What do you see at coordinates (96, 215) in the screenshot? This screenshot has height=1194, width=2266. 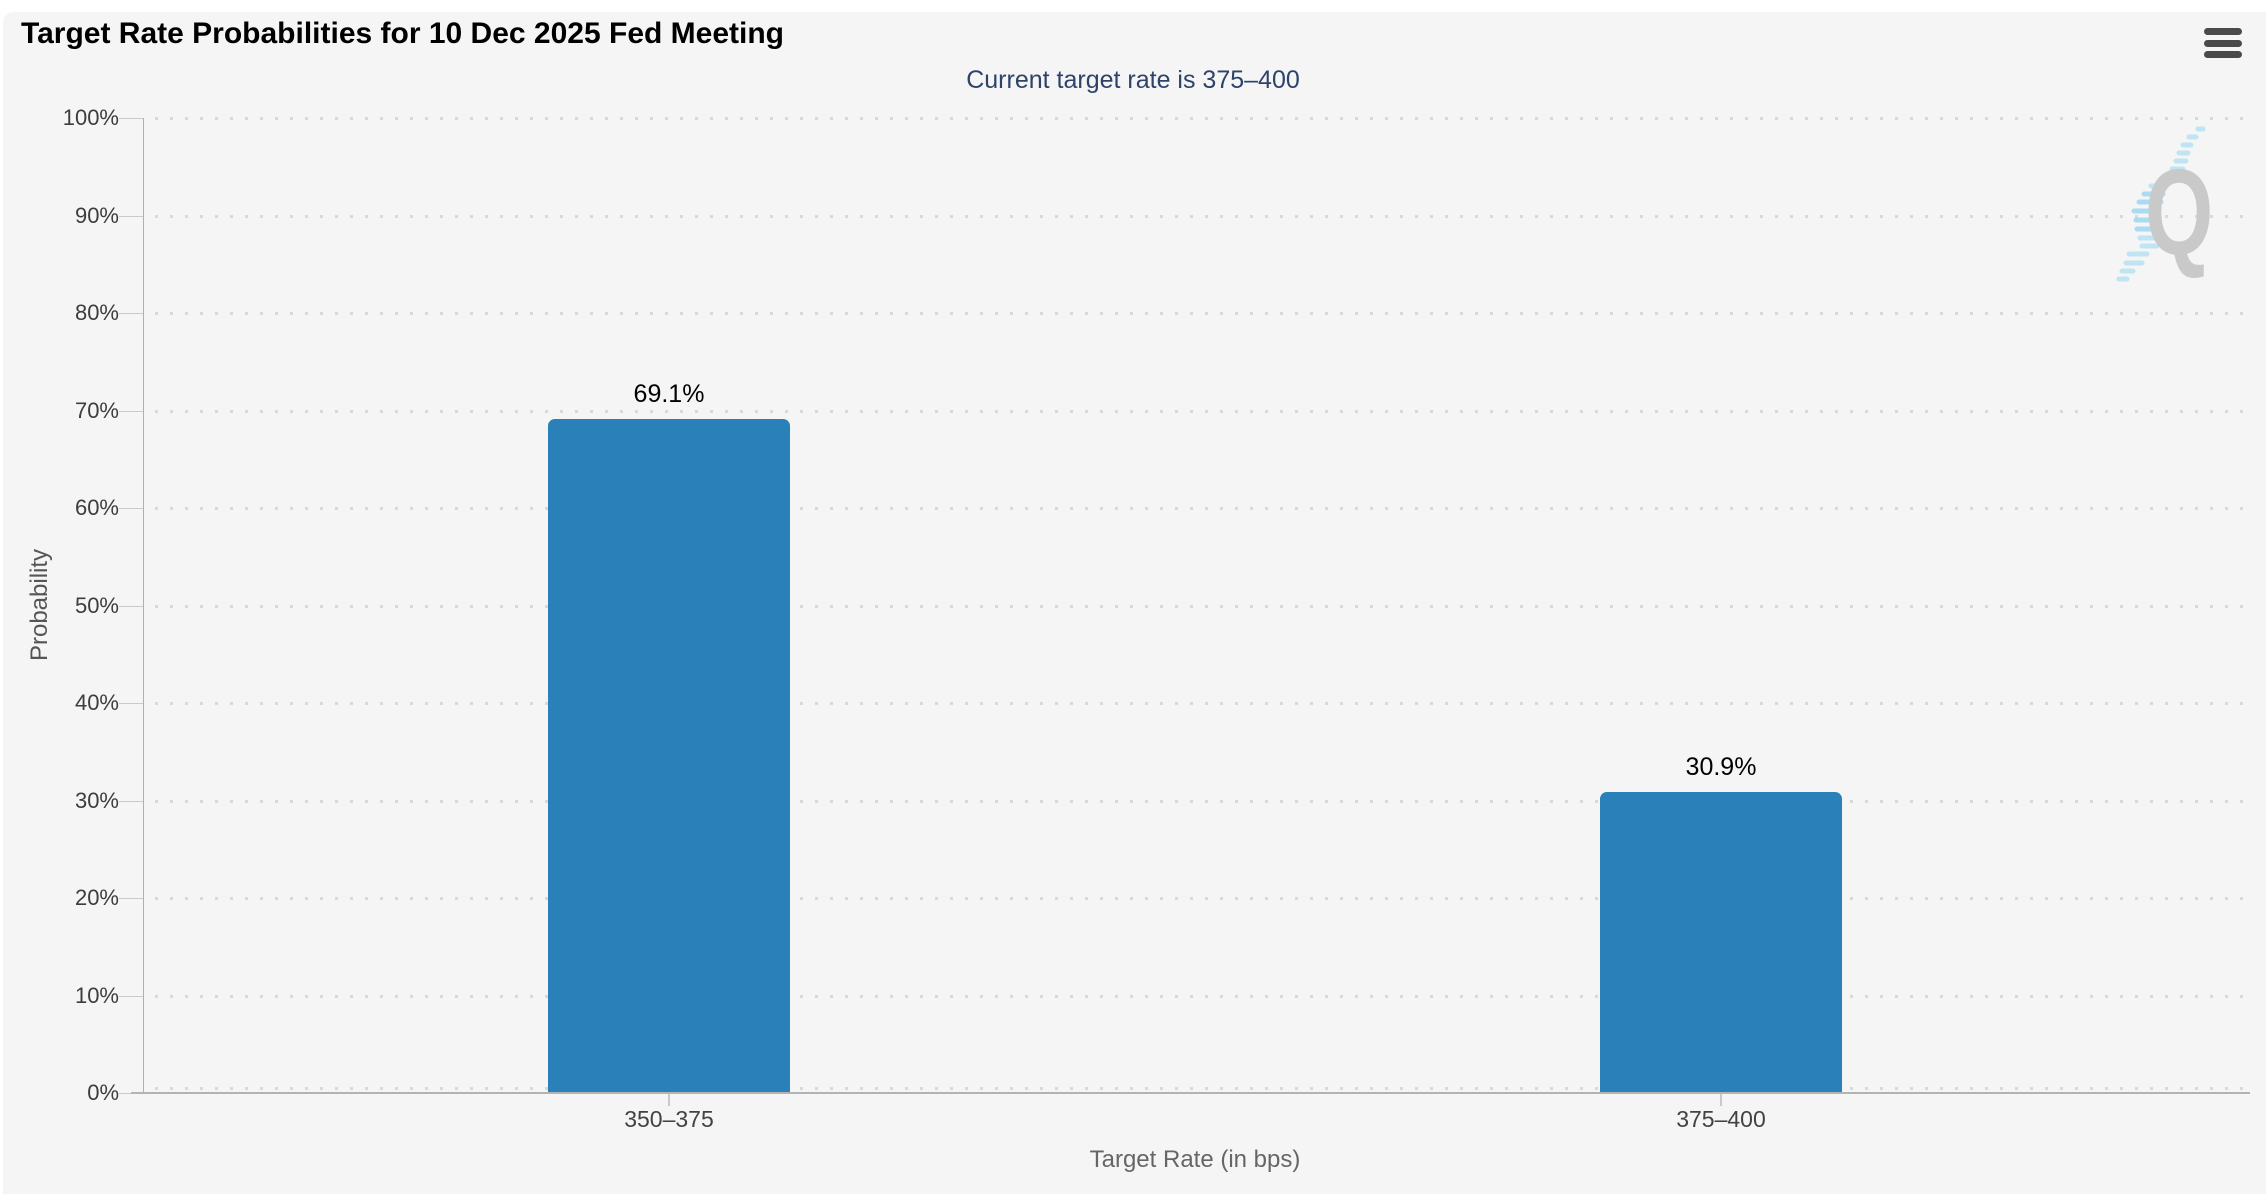 I see `y-tick-label: 90%` at bounding box center [96, 215].